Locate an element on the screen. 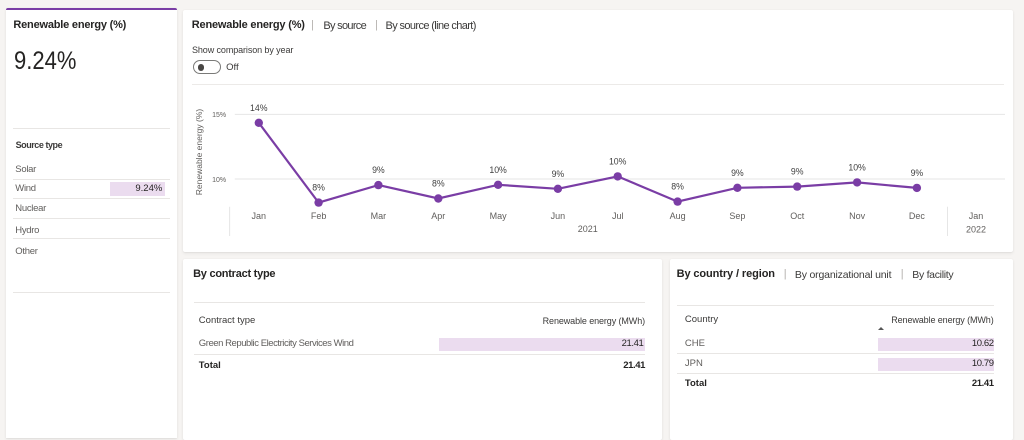 Image resolution: width=1024 pixels, height=440 pixels. svg-text: Jun is located at coordinates (558, 216).